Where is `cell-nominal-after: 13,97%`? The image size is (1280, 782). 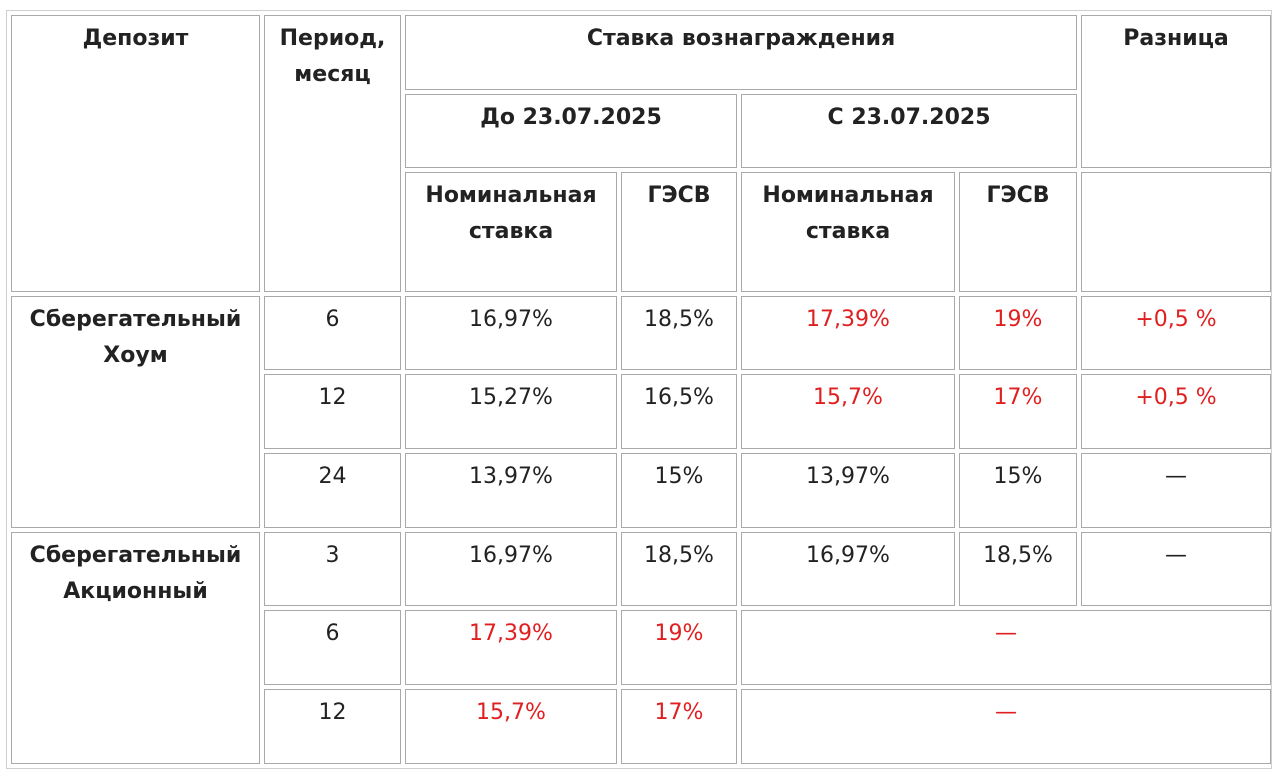 cell-nominal-after: 13,97% is located at coordinates (848, 490).